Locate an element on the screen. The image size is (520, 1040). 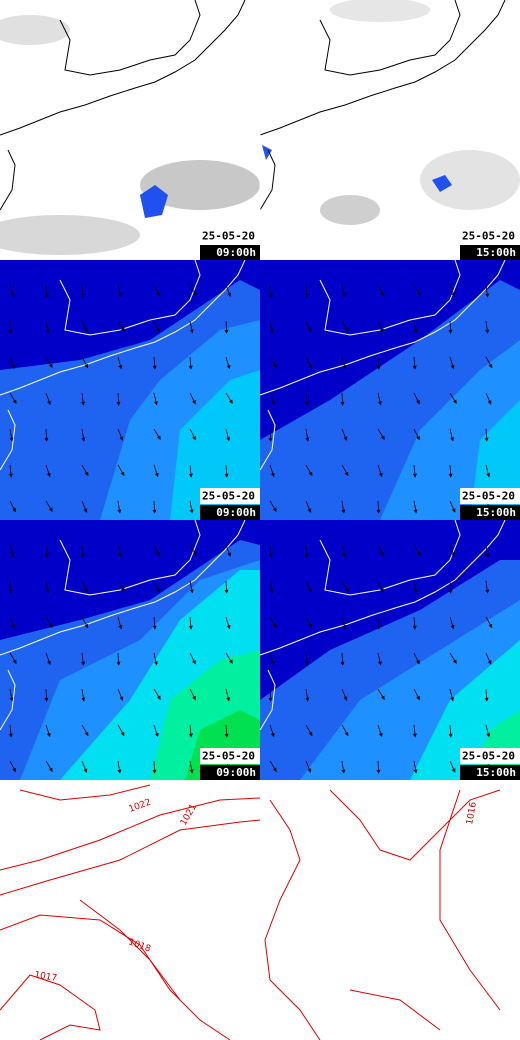
time-label: 25-05-20 15:00h is located at coordinates (490, 244).